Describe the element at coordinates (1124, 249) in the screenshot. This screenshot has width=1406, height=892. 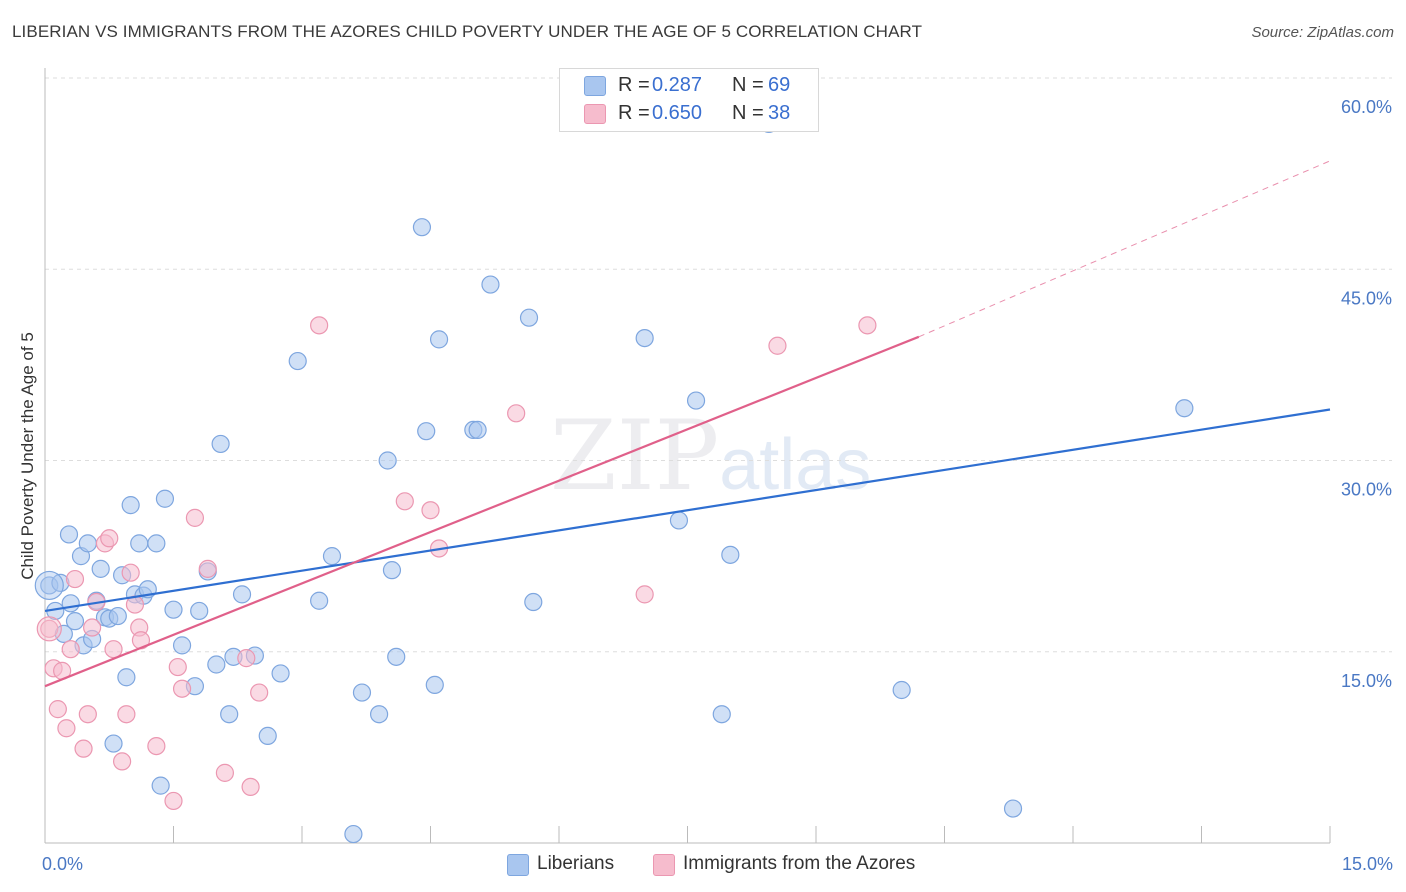
I see `azores-trend-line-extension` at that location.